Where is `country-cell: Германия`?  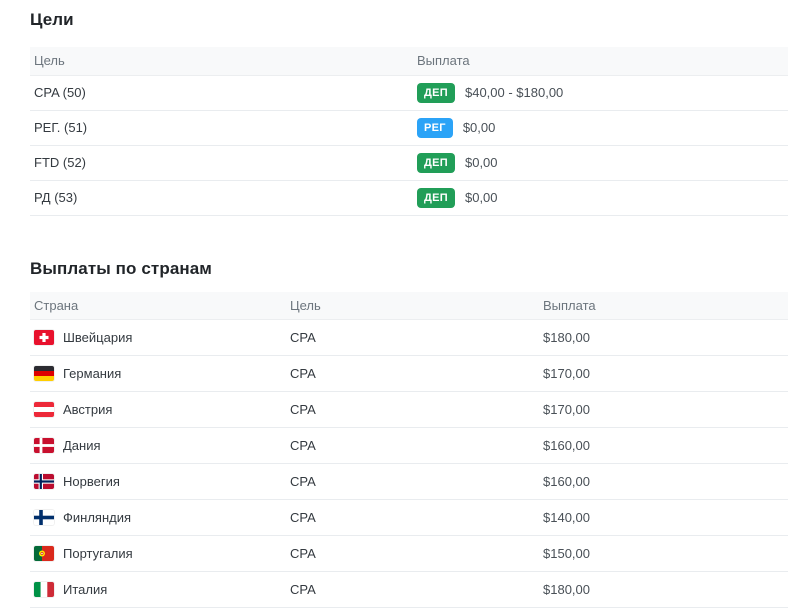 country-cell: Германия is located at coordinates (158, 373).